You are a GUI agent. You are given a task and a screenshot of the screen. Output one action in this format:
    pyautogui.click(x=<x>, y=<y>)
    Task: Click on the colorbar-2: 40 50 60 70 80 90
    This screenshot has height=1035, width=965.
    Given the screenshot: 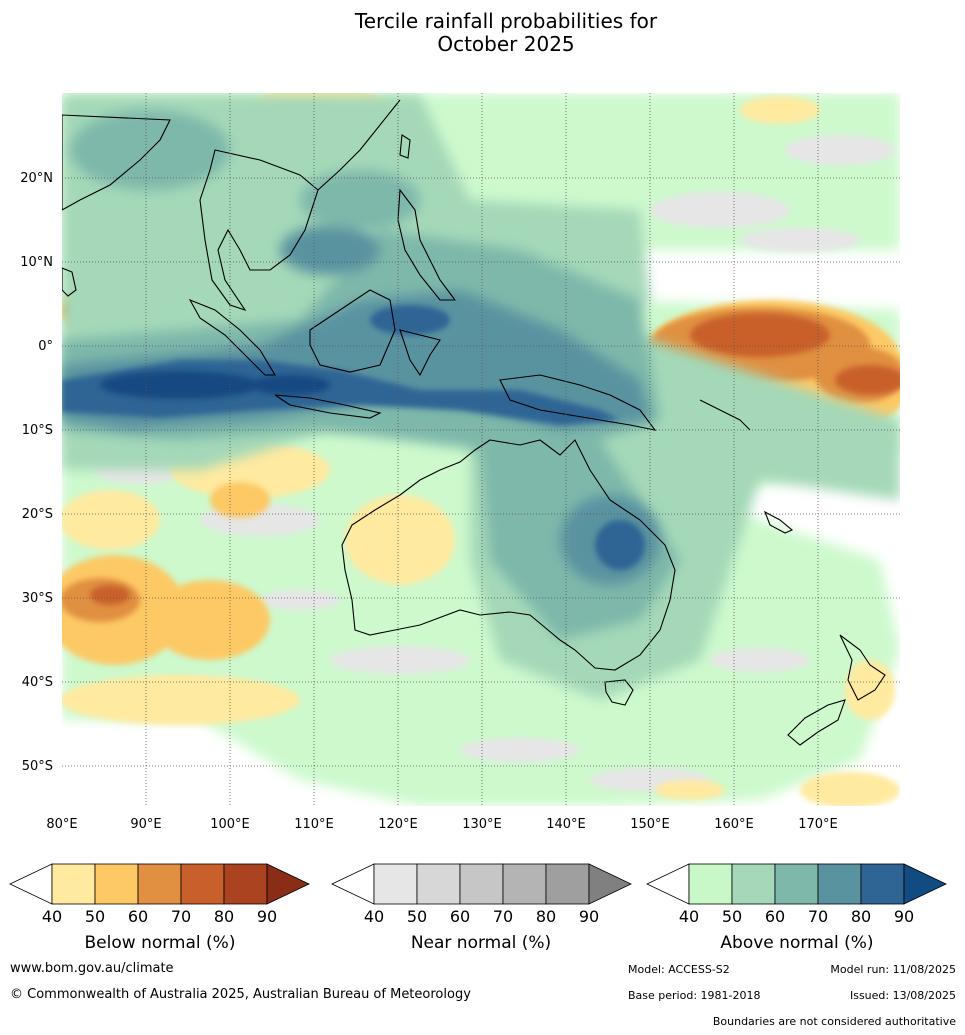 What is the action you would take?
    pyautogui.click(x=796, y=894)
    